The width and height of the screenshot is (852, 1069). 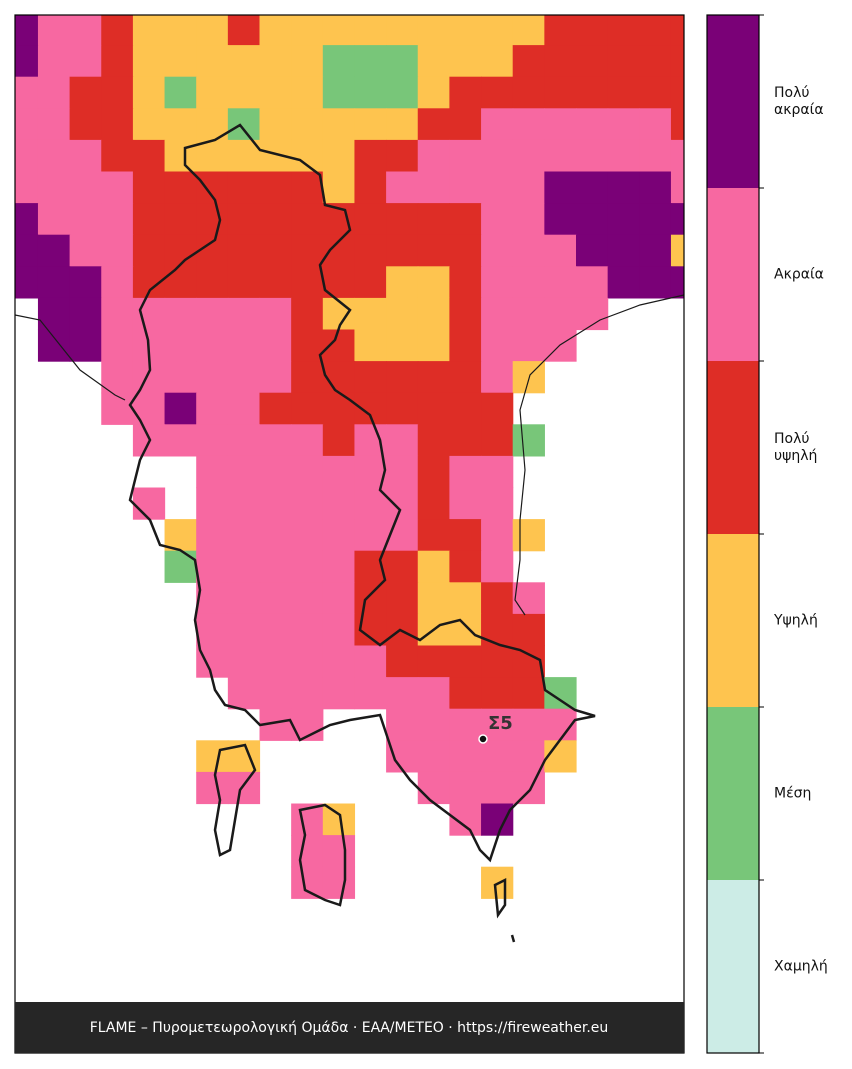 I want to click on footer-bar, so click(x=349, y=1027).